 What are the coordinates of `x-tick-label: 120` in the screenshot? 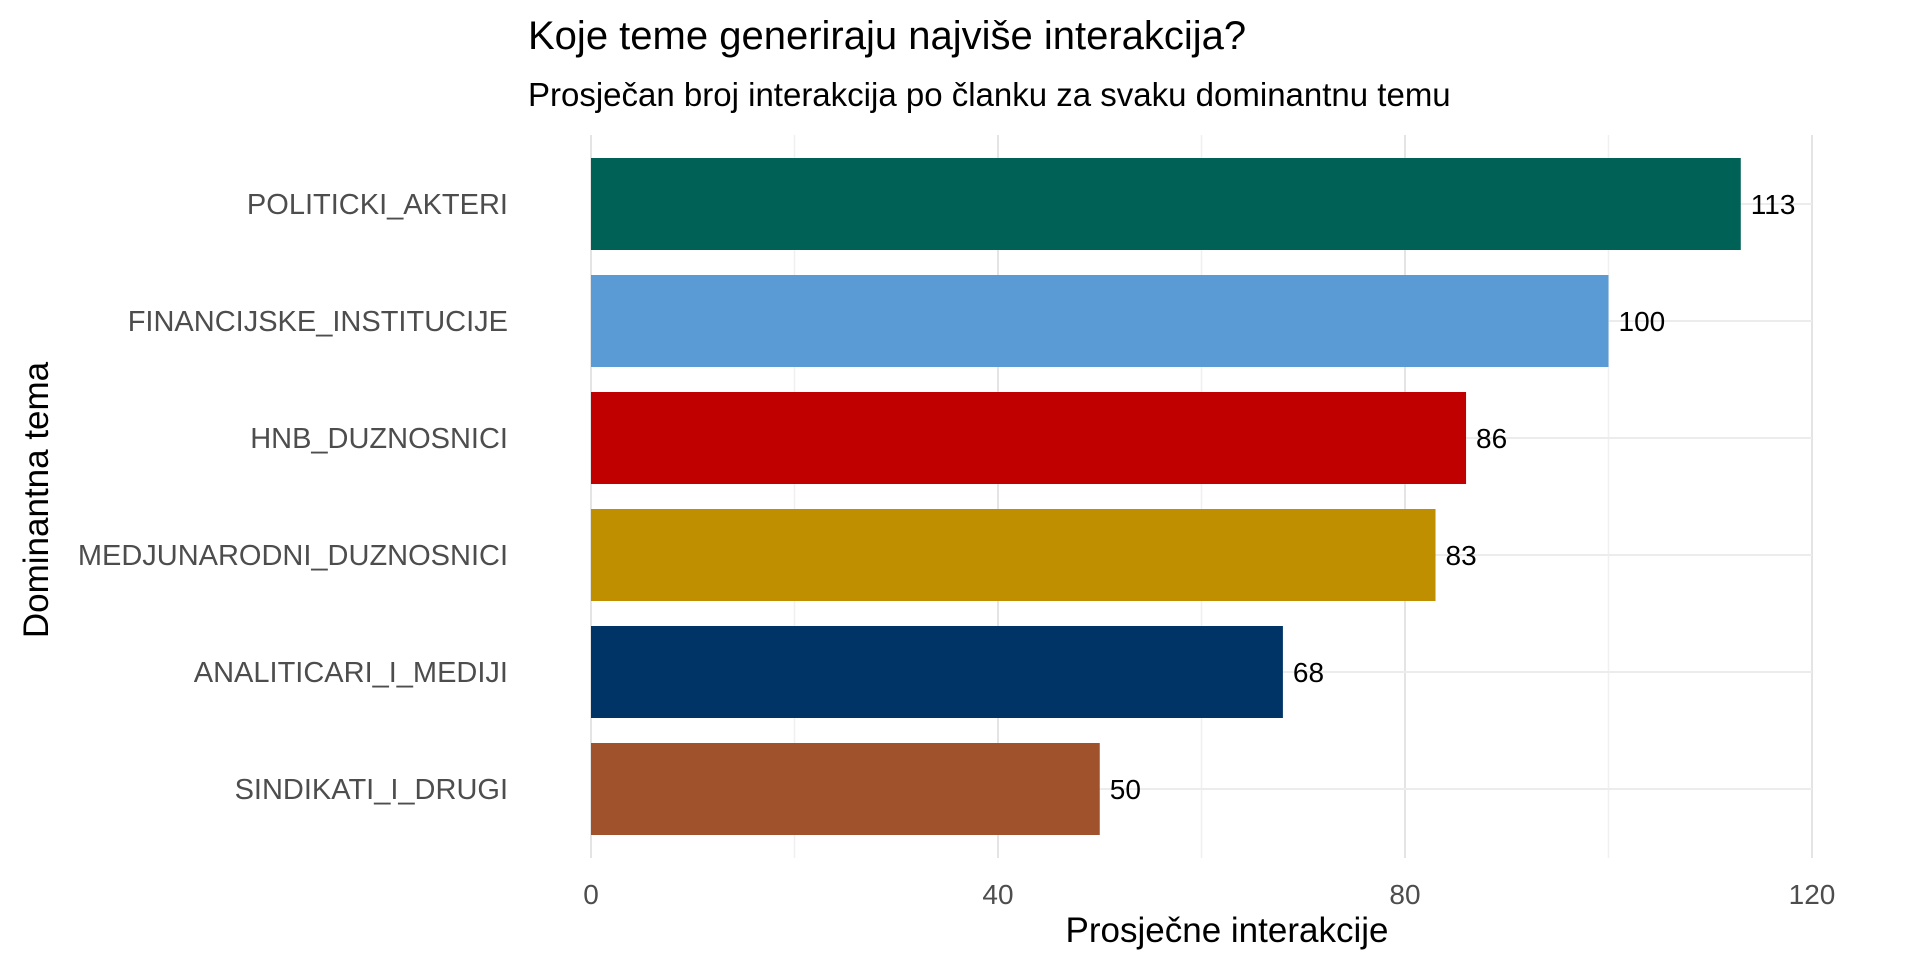 It's located at (1812, 894).